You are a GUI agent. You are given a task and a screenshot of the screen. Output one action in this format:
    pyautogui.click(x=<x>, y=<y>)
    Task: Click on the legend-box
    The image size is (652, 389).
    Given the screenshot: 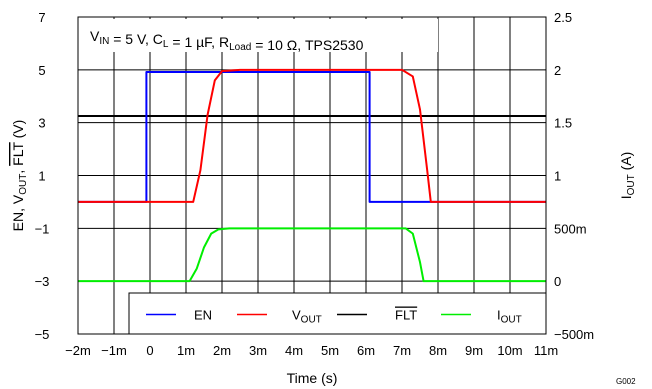 What is the action you would take?
    pyautogui.click(x=337, y=313)
    